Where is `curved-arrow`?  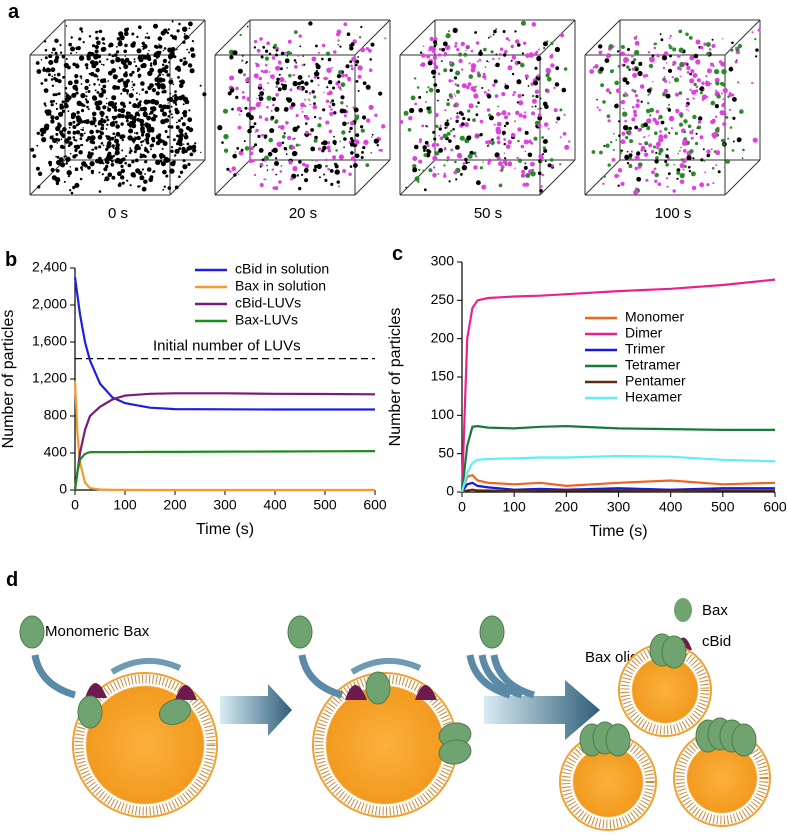 curved-arrow is located at coordinates (321, 676).